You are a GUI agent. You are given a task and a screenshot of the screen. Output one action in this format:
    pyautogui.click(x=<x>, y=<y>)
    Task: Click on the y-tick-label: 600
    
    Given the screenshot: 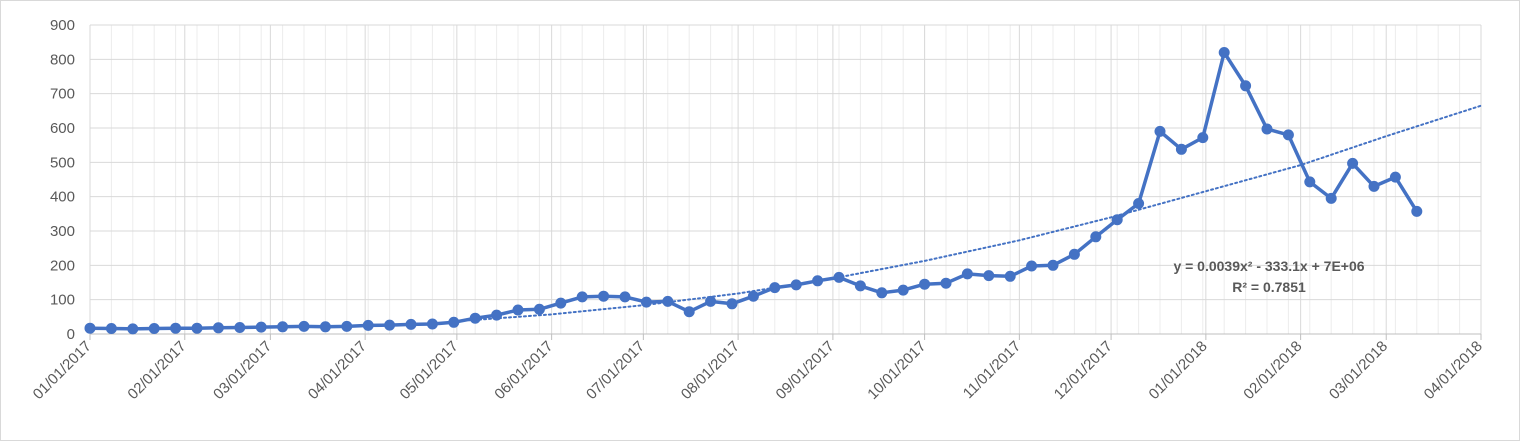 What is the action you would take?
    pyautogui.click(x=62, y=128)
    